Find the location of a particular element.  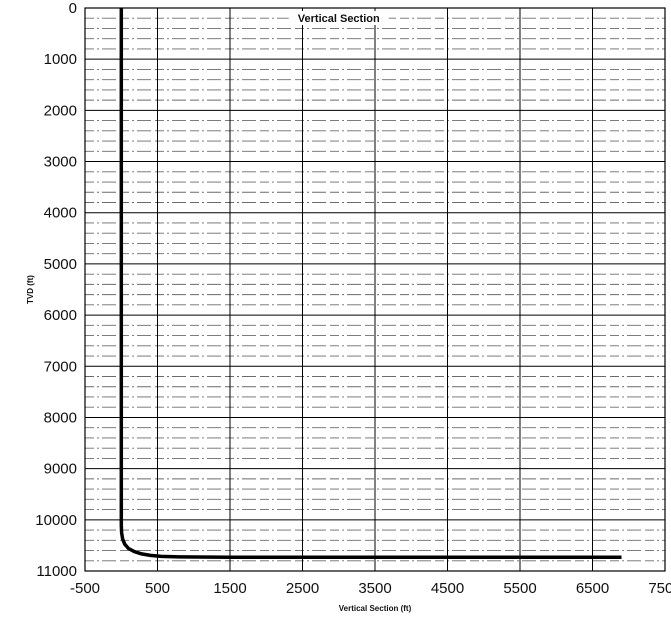

x-tick-label: 2500 is located at coordinates (302, 588).